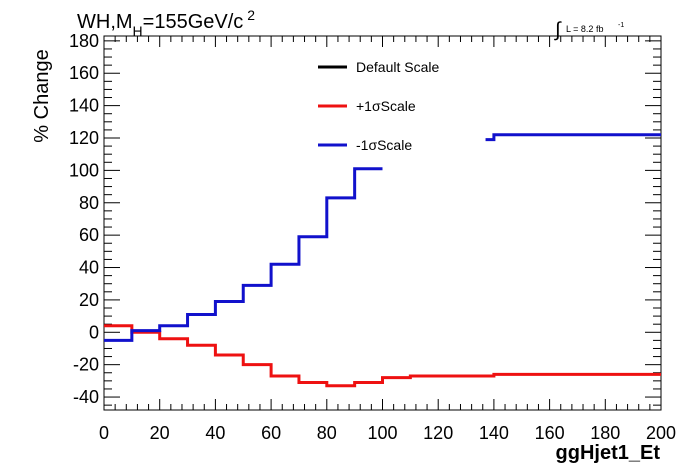 Image resolution: width=696 pixels, height=472 pixels. Describe the element at coordinates (384, 145) in the screenshot. I see `legend-label-1-scale: -1σScale` at that location.